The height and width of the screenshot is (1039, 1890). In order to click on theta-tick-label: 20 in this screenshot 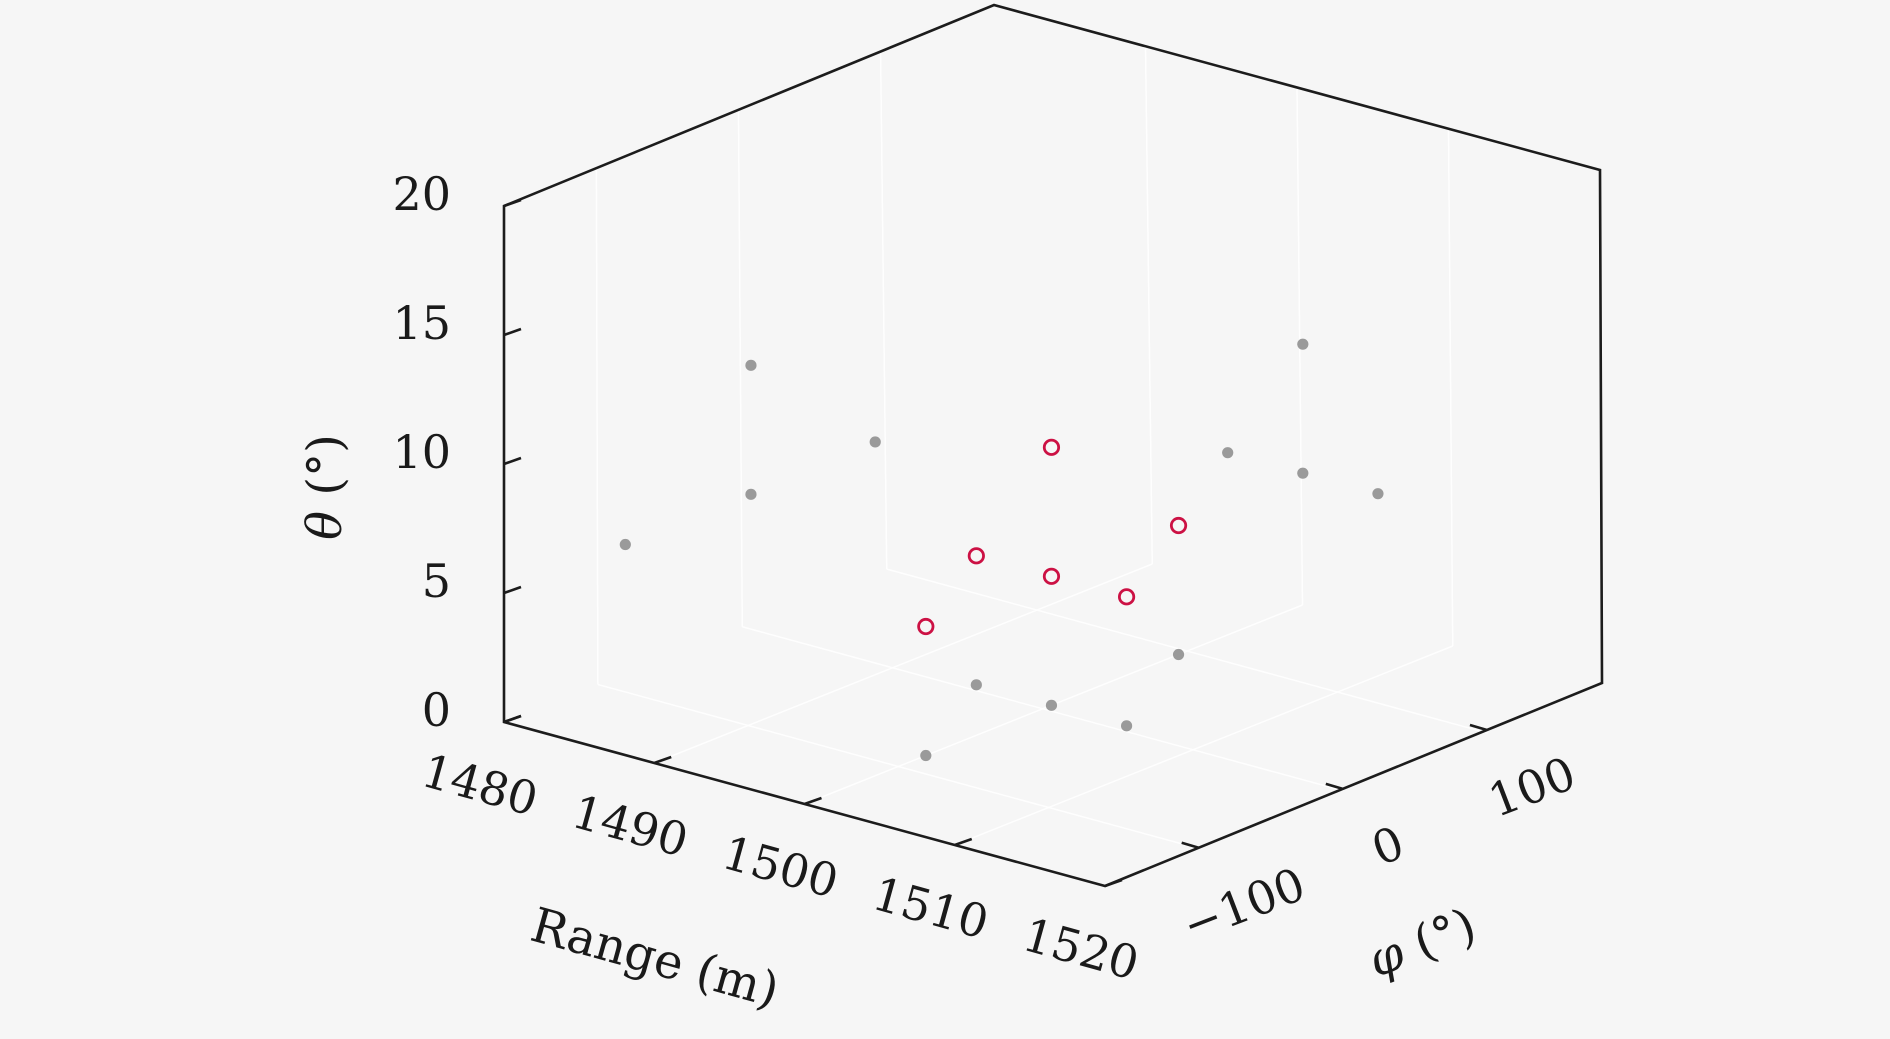, I will do `click(421, 194)`.